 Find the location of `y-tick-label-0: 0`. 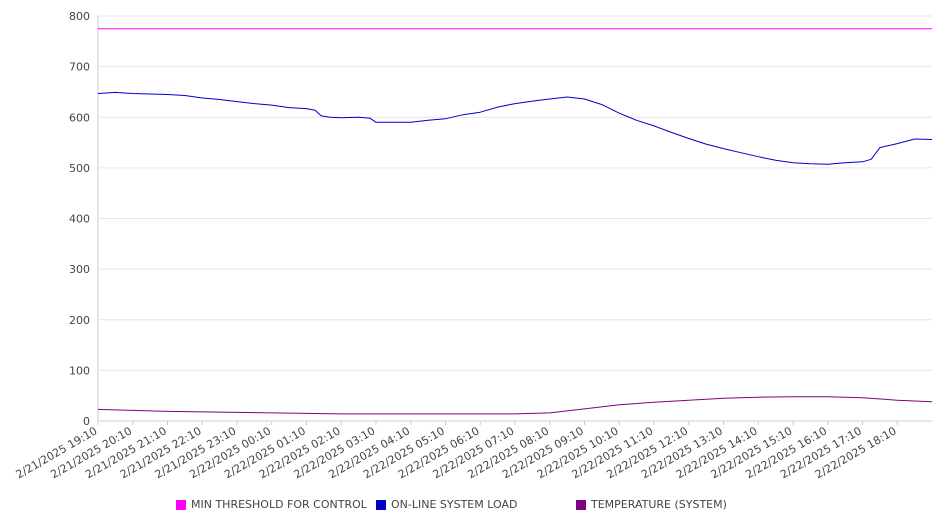

y-tick-label-0: 0 is located at coordinates (86, 421).